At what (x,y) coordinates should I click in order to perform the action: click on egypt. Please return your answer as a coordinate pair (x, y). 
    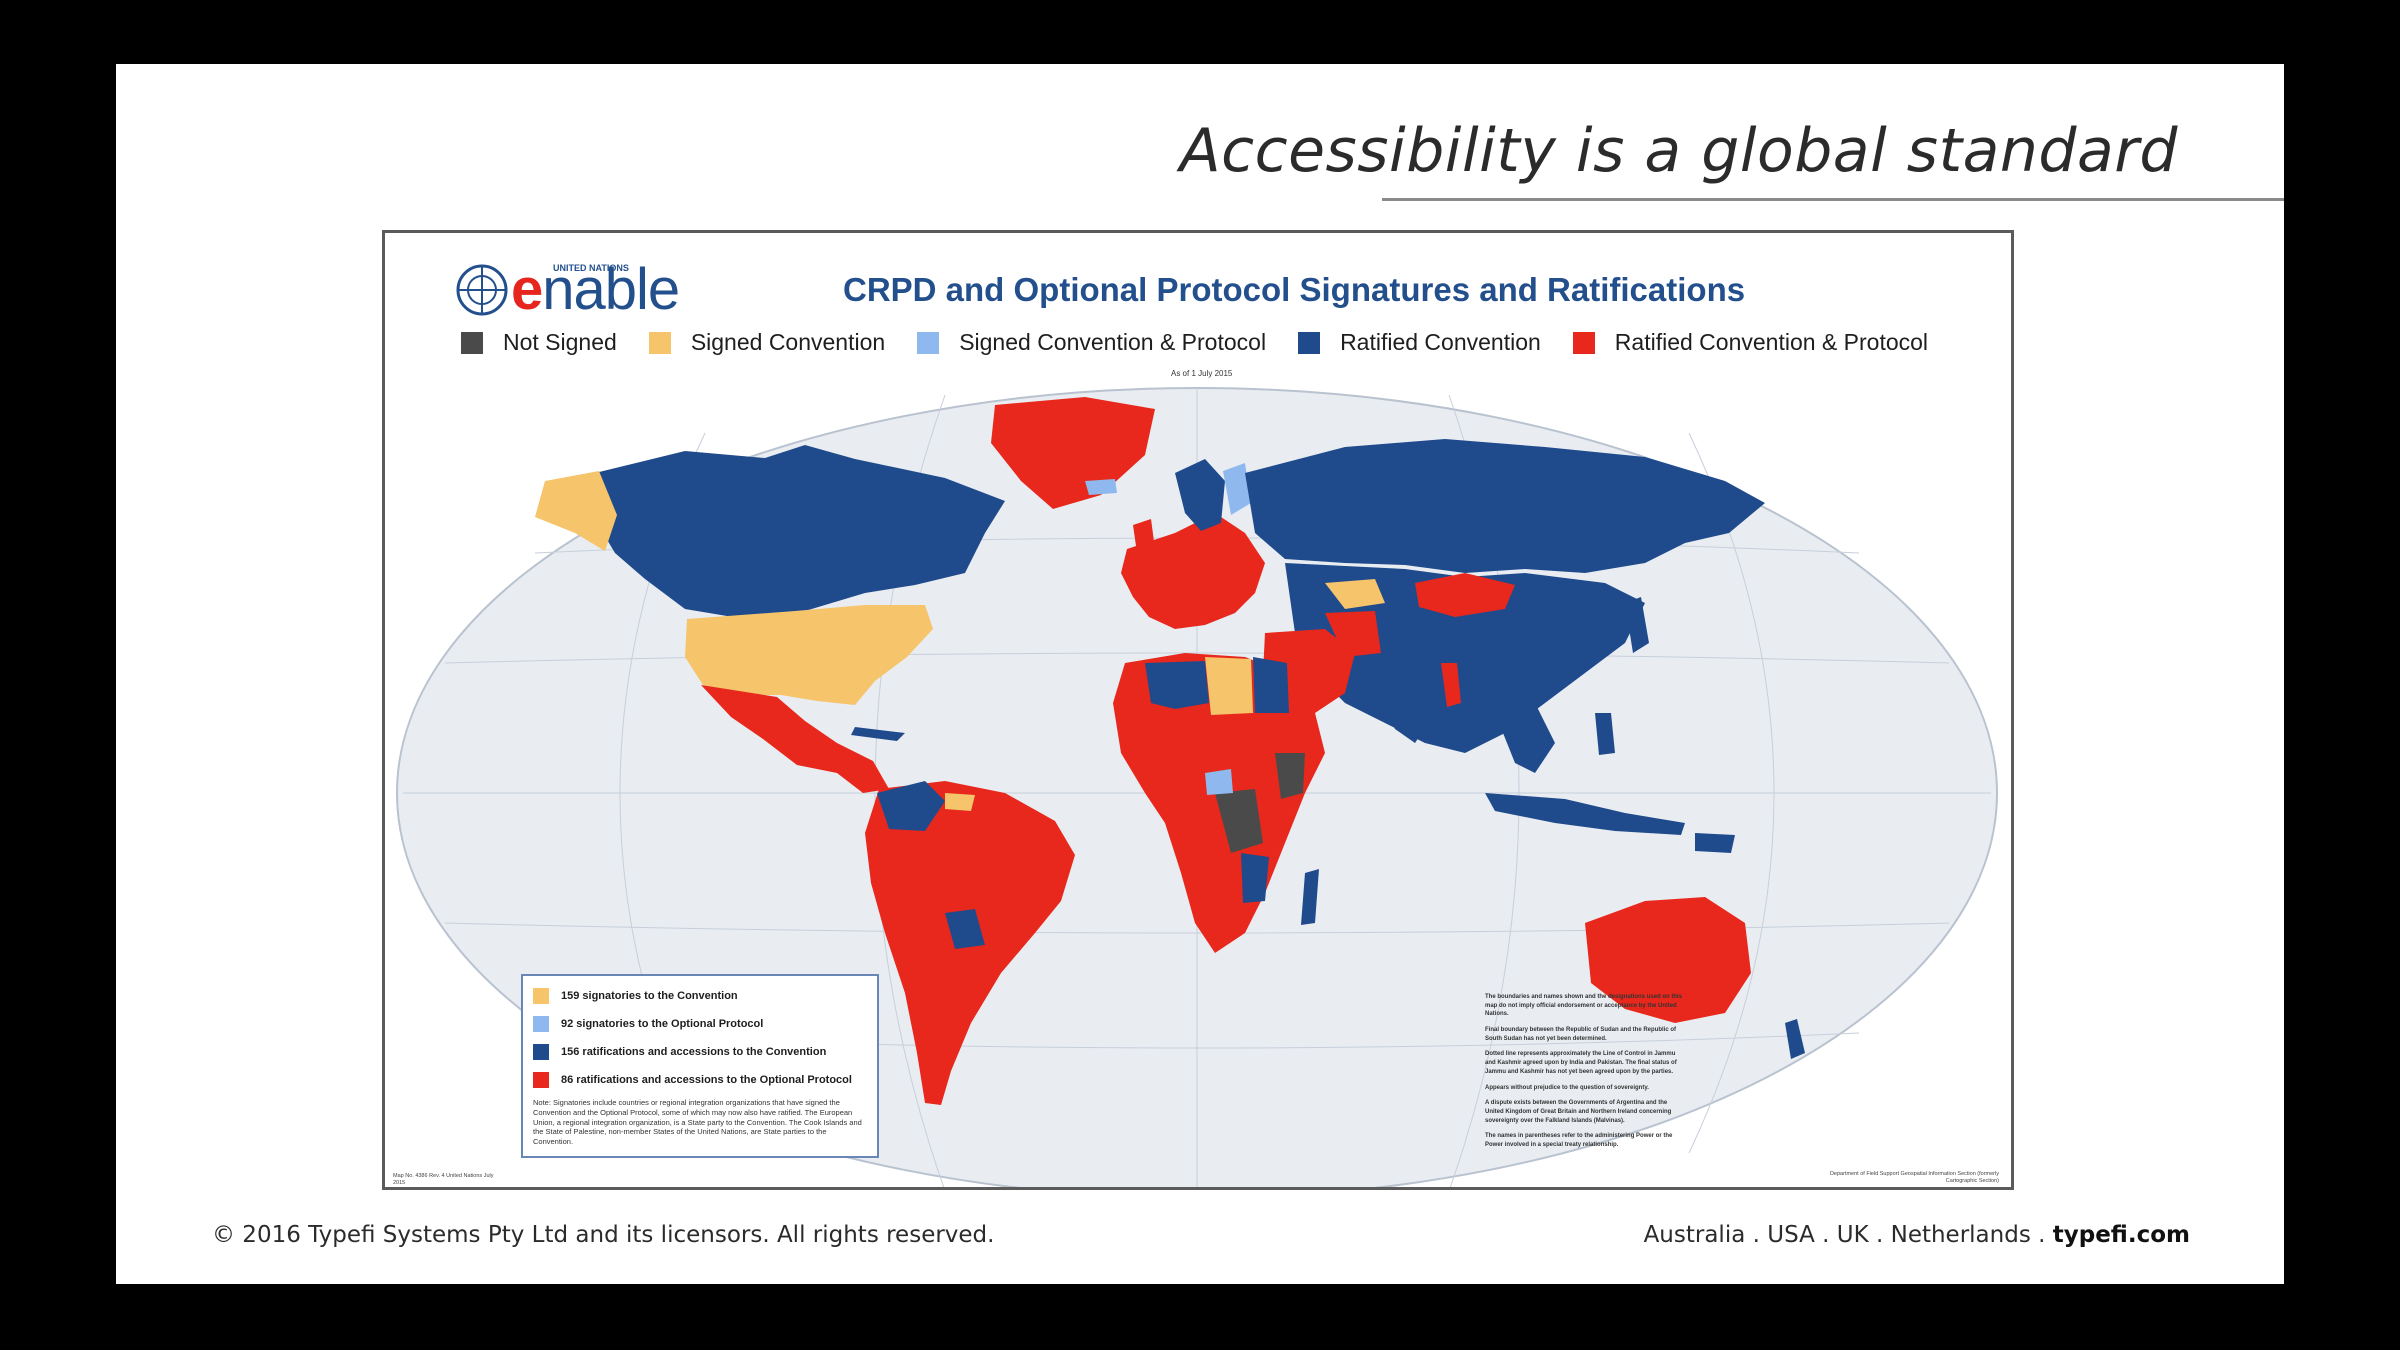
    Looking at the image, I should click on (1271, 685).